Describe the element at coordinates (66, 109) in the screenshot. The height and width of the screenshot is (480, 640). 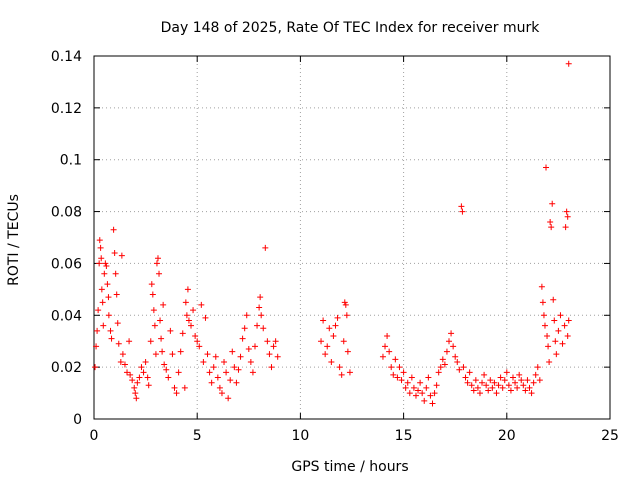
I see `y-tick-label: 0.12` at that location.